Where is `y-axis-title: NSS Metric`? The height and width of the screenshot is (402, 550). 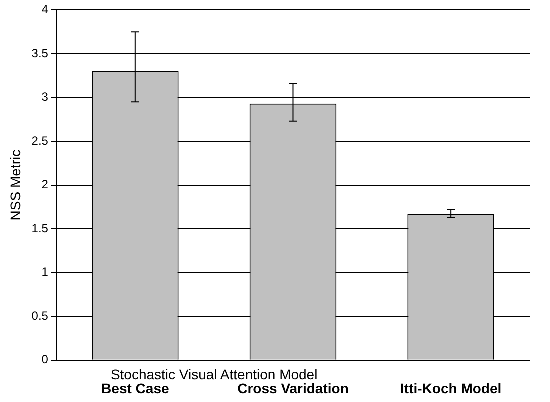
y-axis-title: NSS Metric is located at coordinates (15, 185).